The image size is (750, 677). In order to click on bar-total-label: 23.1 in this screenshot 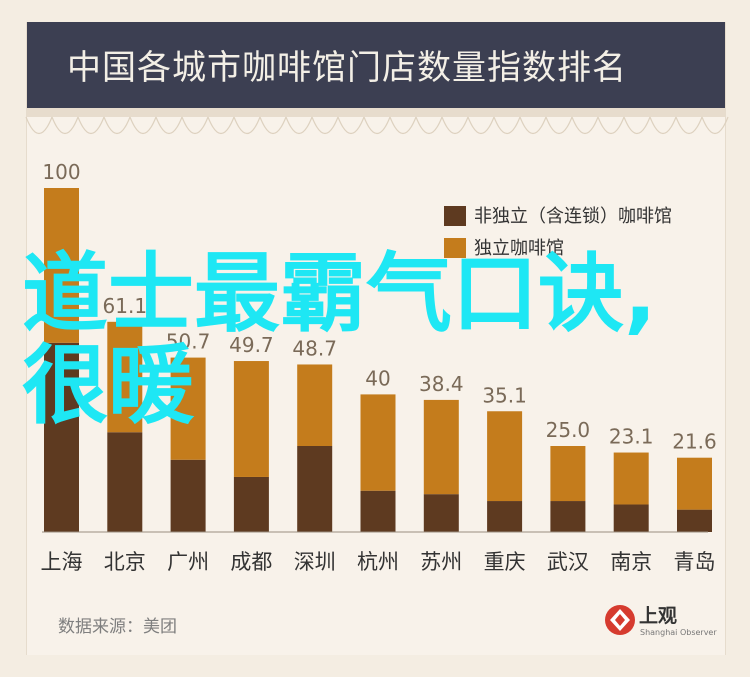, I will do `click(631, 437)`.